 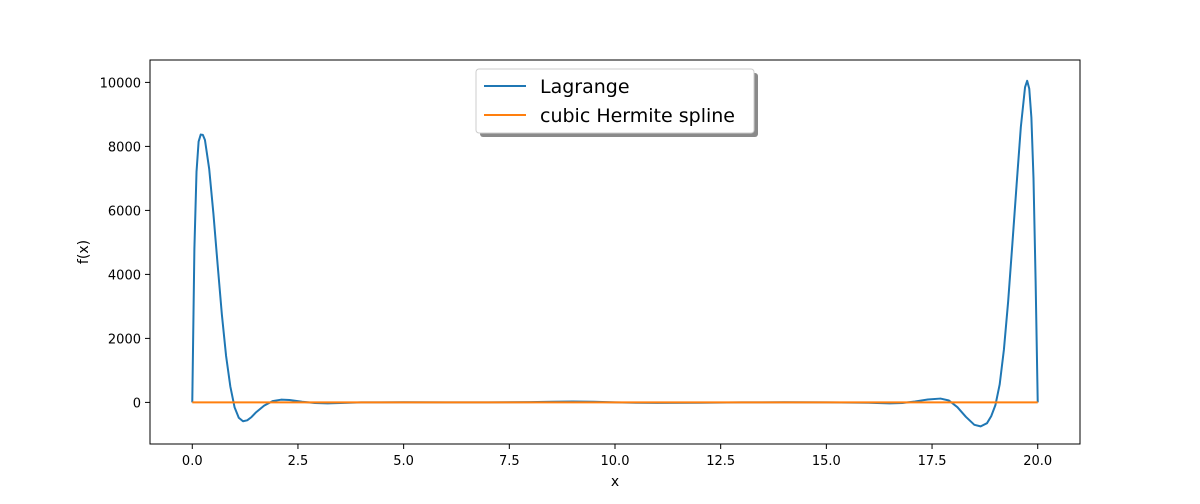 What do you see at coordinates (120, 83) in the screenshot?
I see `y-tick-label: 10000` at bounding box center [120, 83].